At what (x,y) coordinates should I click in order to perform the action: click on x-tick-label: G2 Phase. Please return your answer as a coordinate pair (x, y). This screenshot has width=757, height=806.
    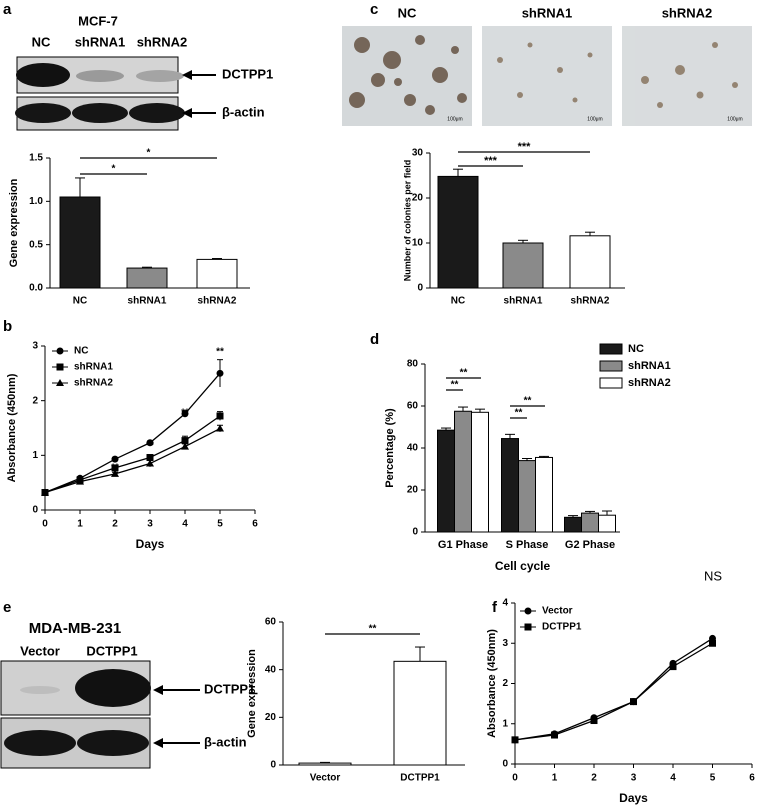
    Looking at the image, I should click on (590, 545).